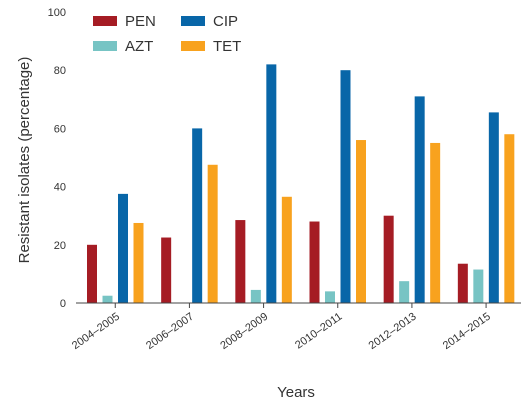  I want to click on y-axis-title: Resistant isolates (percentage), so click(24, 160).